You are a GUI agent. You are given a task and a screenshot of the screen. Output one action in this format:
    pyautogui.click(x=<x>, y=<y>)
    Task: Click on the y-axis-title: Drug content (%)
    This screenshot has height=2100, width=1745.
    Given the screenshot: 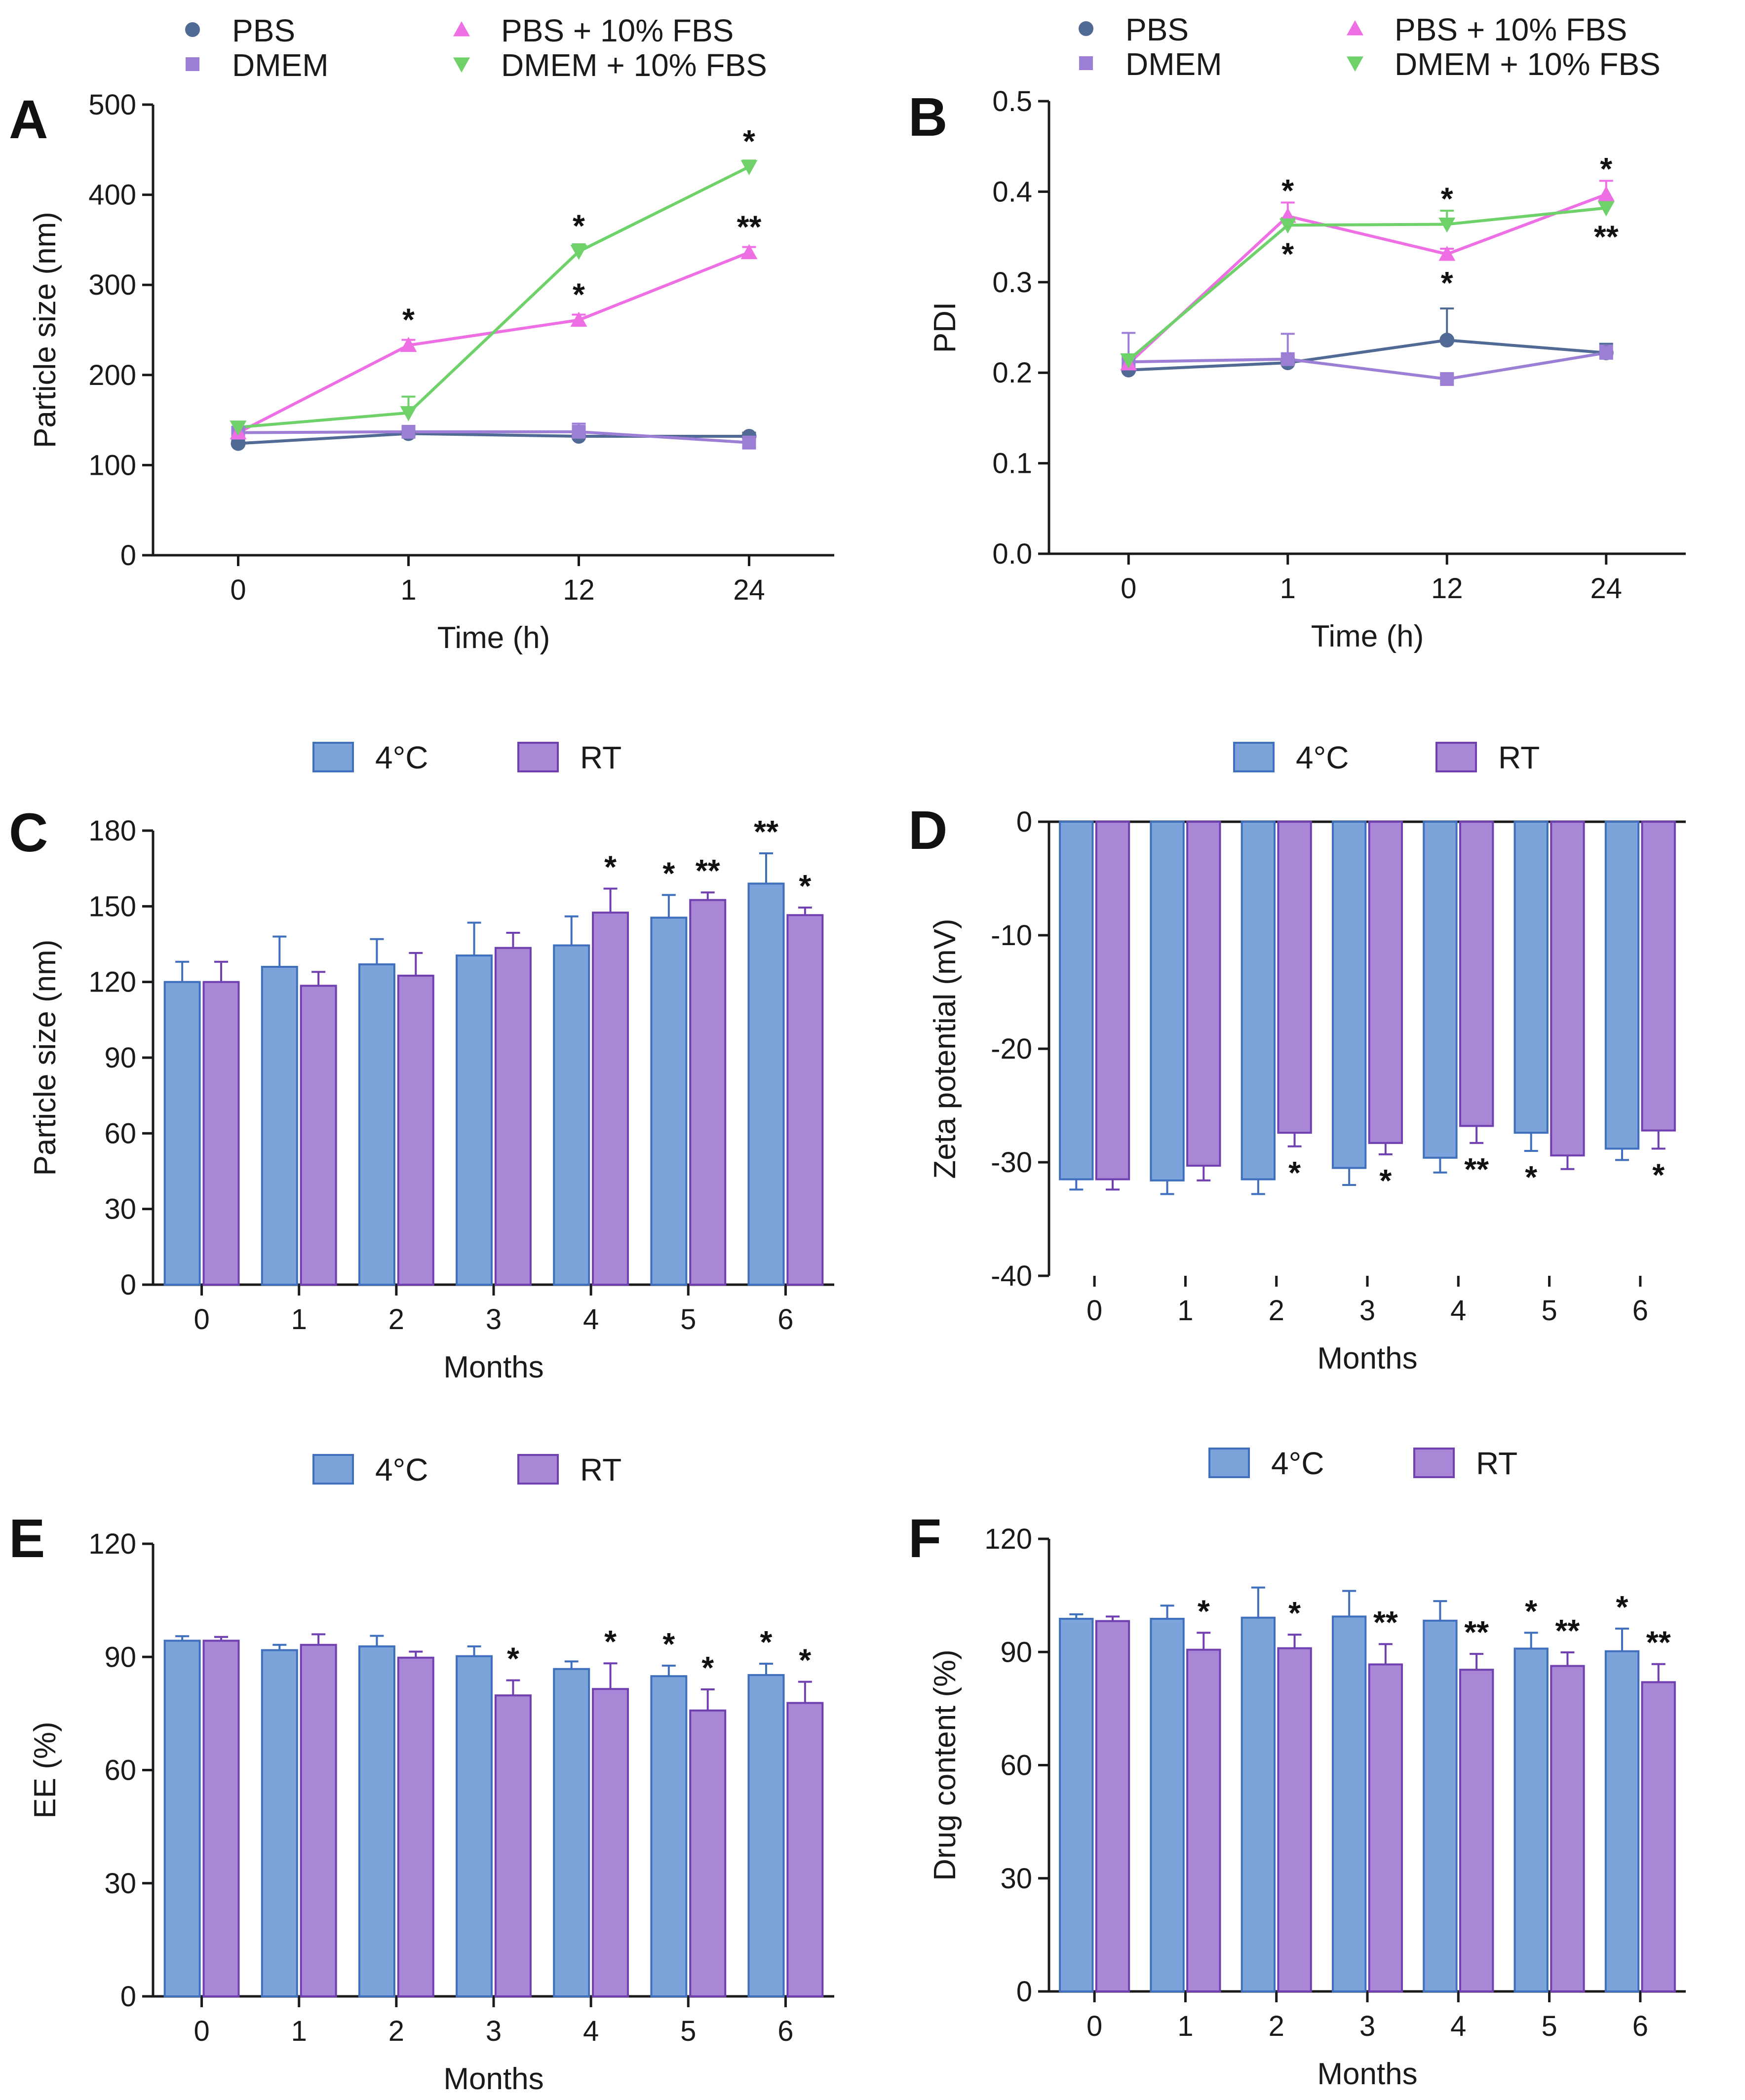 What is the action you would take?
    pyautogui.click(x=945, y=1765)
    